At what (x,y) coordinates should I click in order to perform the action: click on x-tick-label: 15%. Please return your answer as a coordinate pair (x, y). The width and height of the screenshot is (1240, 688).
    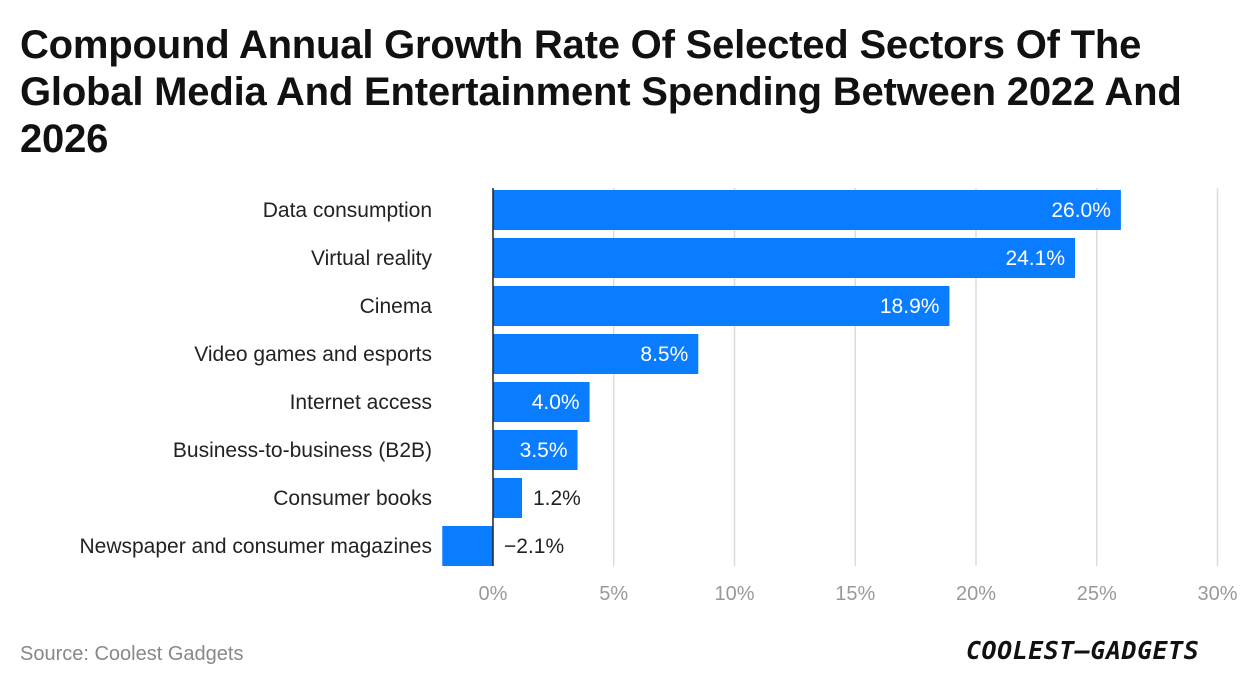
    Looking at the image, I should click on (855, 594).